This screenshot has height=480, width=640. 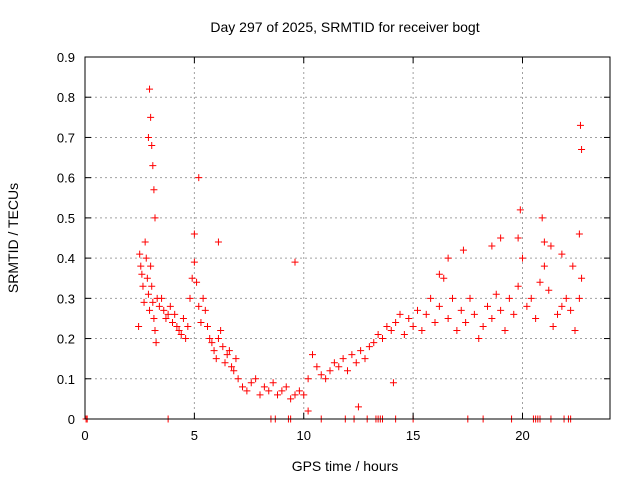 What do you see at coordinates (84, 435) in the screenshot?
I see `x-tick-label: 0` at bounding box center [84, 435].